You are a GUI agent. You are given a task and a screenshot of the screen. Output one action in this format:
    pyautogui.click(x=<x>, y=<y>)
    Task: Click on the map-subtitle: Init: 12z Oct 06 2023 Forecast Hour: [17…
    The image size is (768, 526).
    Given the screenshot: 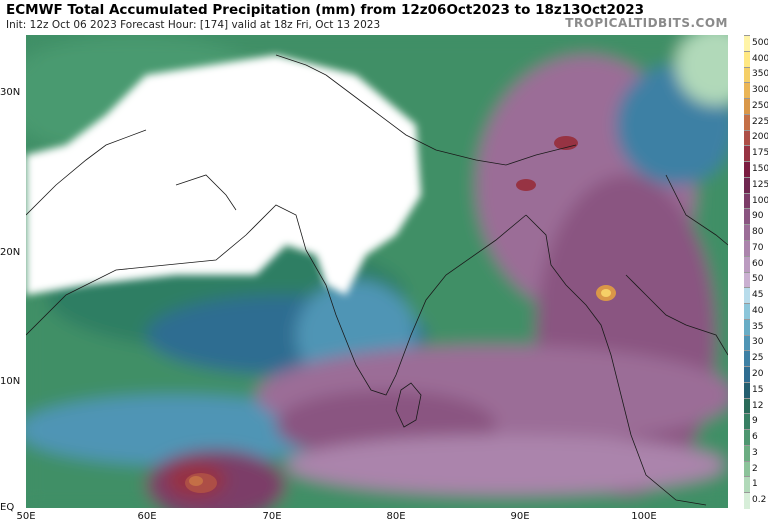 What is the action you would take?
    pyautogui.click(x=193, y=25)
    